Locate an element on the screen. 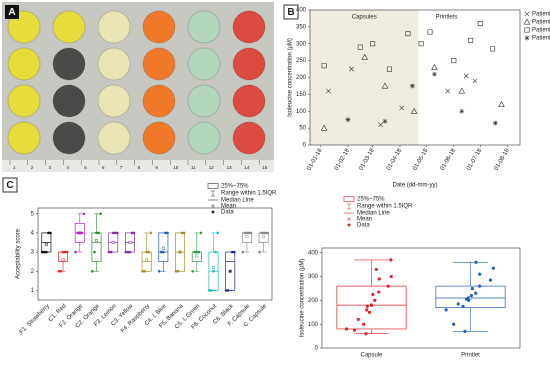  ruler-label: 5 is located at coordinates (85, 167).